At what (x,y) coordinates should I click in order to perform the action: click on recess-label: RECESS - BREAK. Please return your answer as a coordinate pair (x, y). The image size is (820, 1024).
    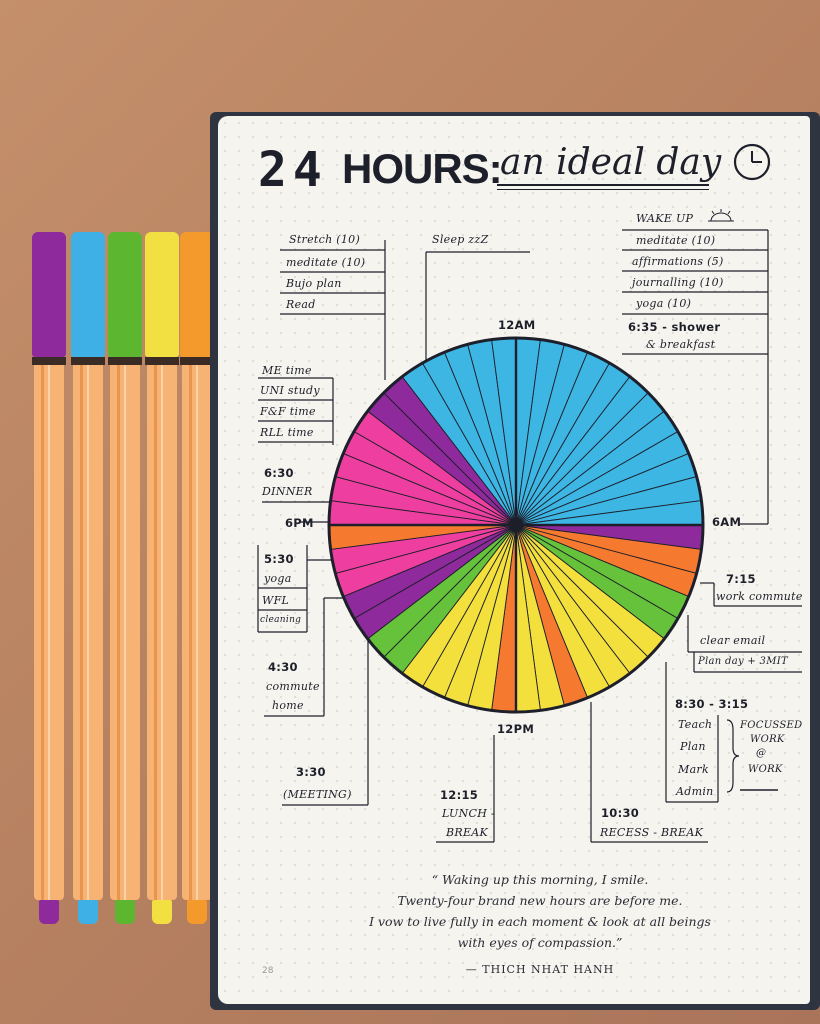
    Looking at the image, I should click on (652, 832).